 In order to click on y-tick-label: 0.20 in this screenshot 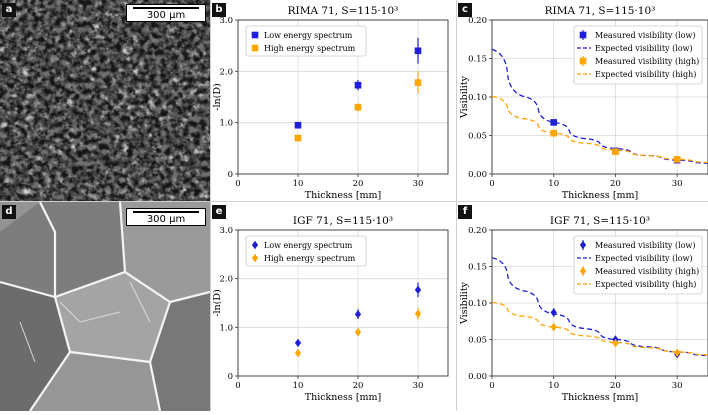, I will do `click(477, 231)`.